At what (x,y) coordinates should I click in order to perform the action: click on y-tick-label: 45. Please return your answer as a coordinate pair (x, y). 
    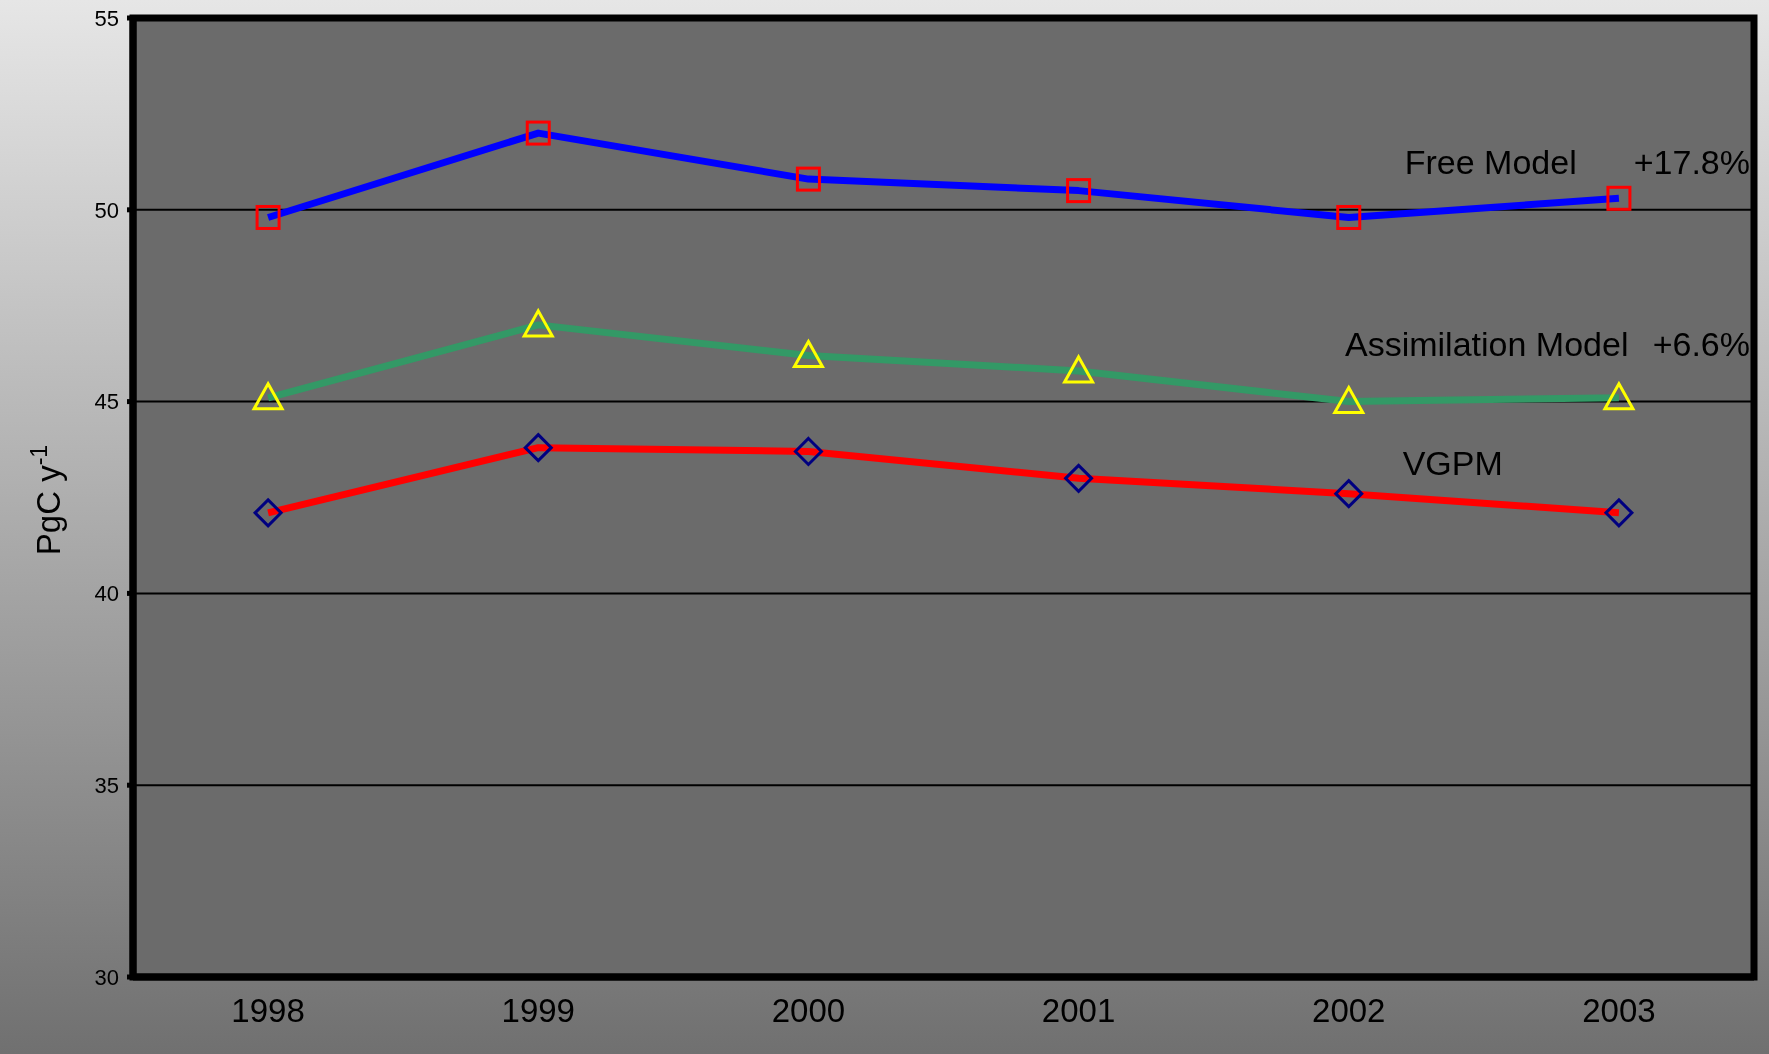
    Looking at the image, I should click on (106, 402).